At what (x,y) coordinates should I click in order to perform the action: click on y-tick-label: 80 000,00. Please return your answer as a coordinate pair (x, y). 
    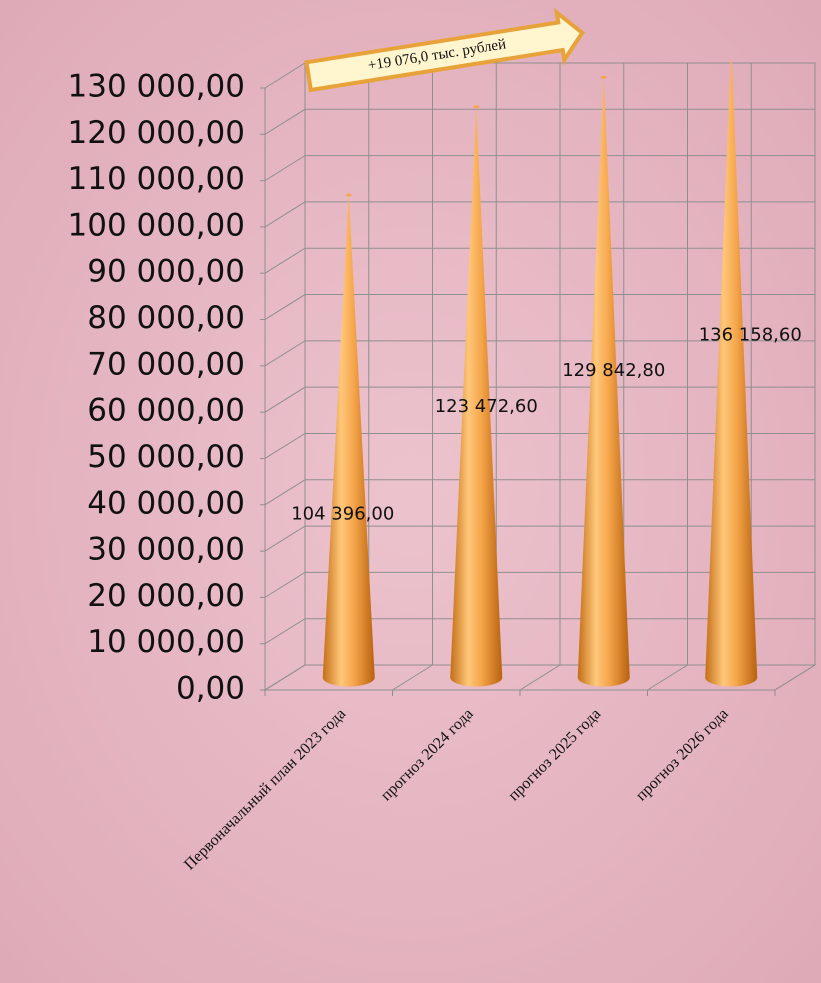
    Looking at the image, I should click on (166, 318).